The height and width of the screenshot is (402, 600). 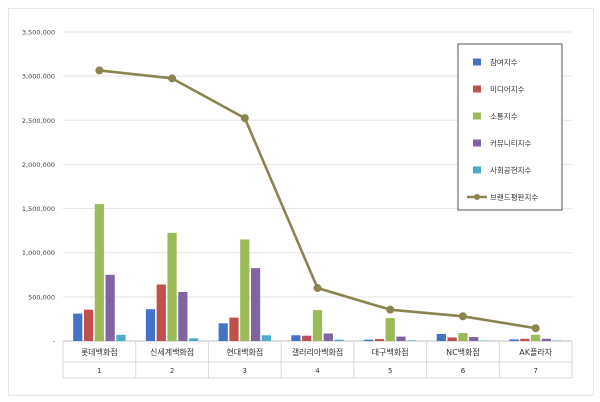 What do you see at coordinates (38, 77) in the screenshot?
I see `y-tick-label: 3,000,000` at bounding box center [38, 77].